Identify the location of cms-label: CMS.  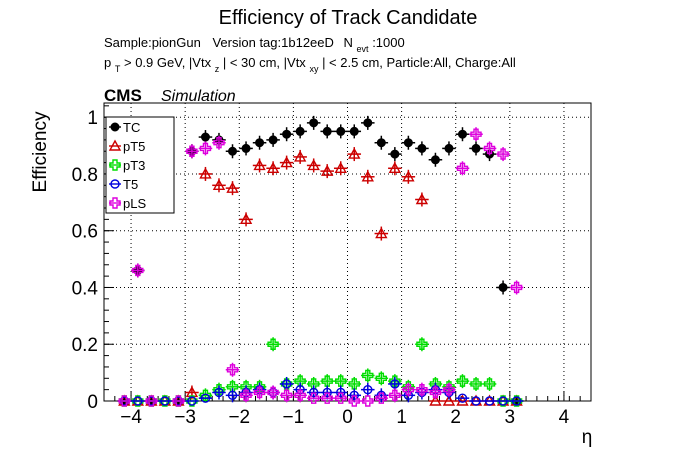
(123, 95).